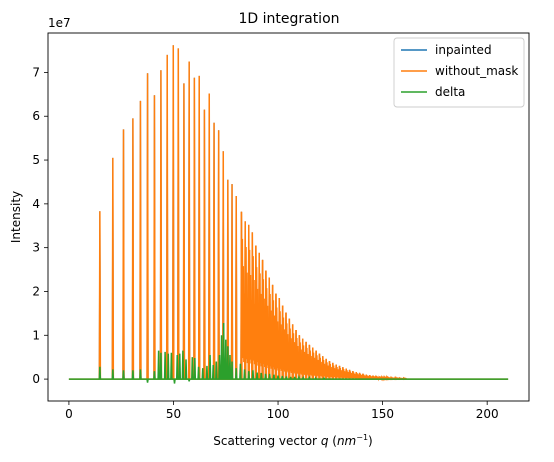 The width and height of the screenshot is (554, 462). What do you see at coordinates (325, 441) in the screenshot?
I see `x-axis-label-var: q` at bounding box center [325, 441].